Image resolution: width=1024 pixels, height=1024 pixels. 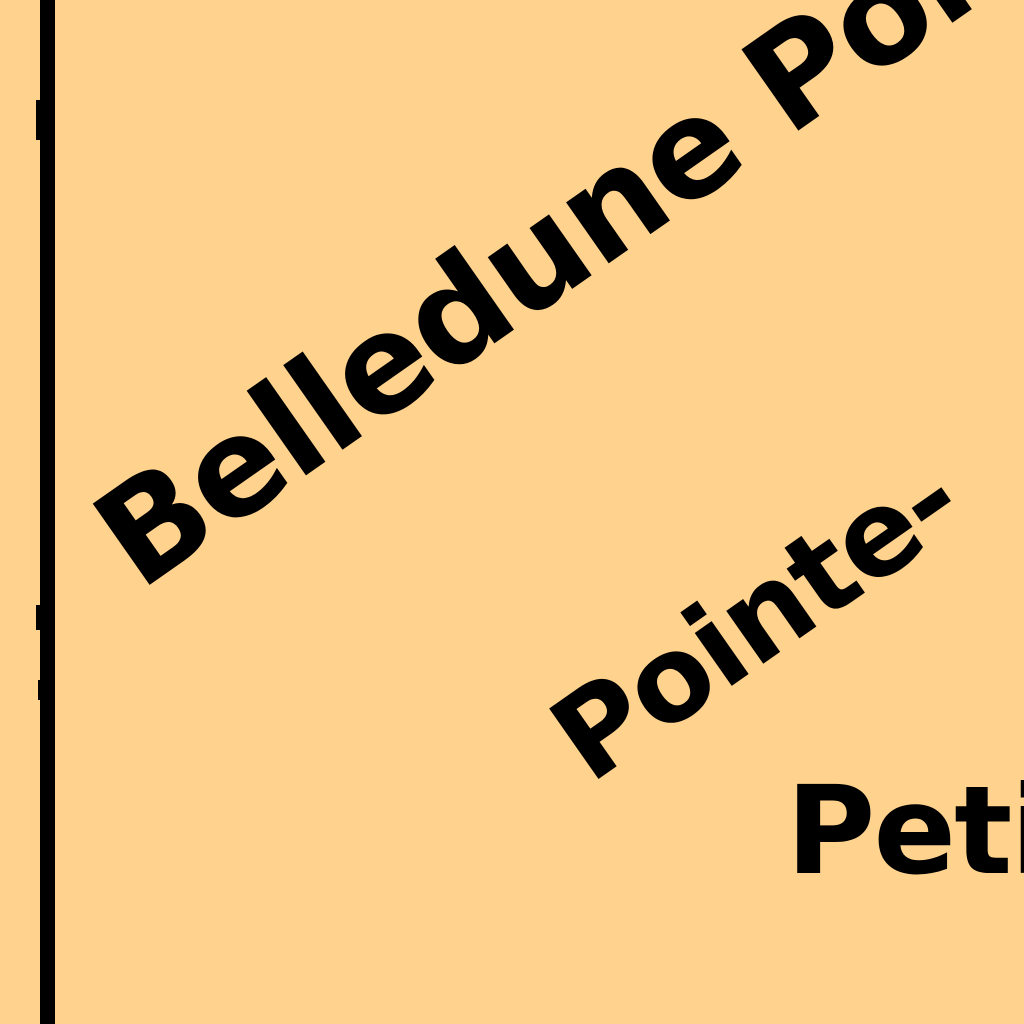 What do you see at coordinates (905, 831) in the screenshot?
I see `place-label-petit: Peti` at bounding box center [905, 831].